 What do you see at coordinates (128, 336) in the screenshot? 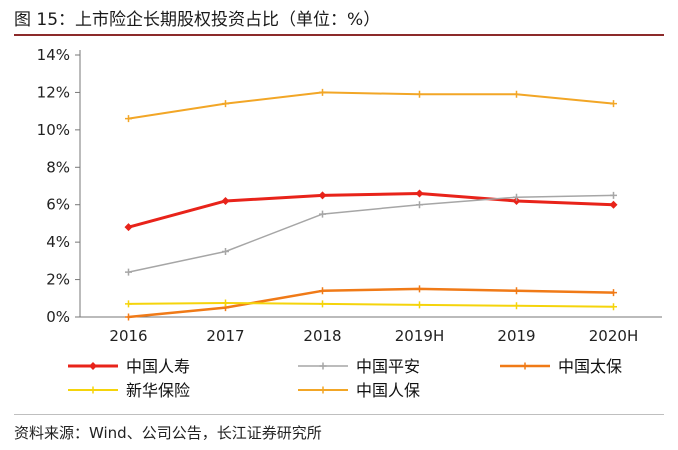
I see `x-tick-label: 2016` at bounding box center [128, 336].